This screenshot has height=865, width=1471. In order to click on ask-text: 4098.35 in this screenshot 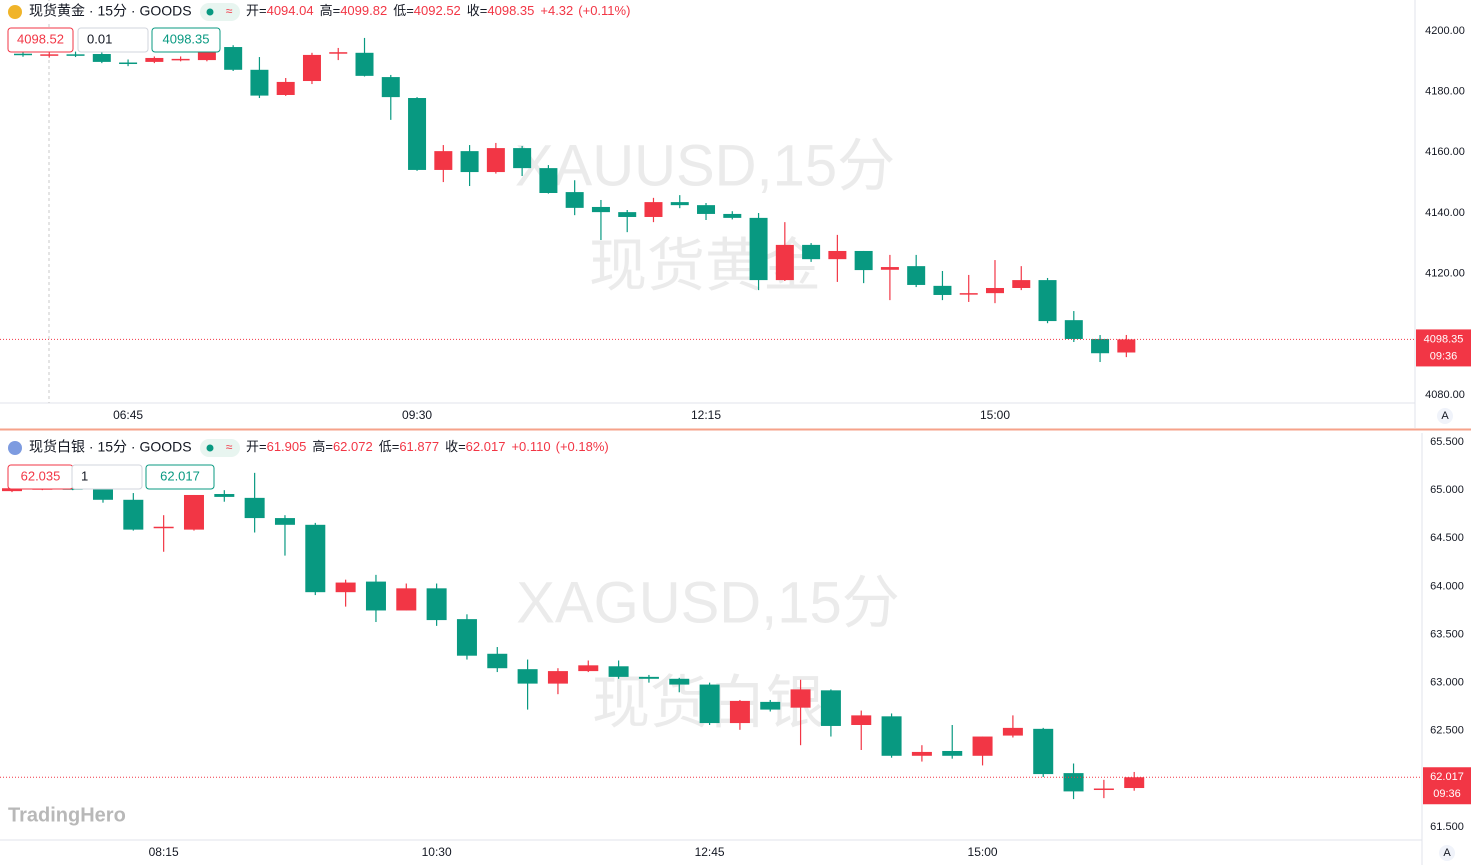, I will do `click(186, 38)`.